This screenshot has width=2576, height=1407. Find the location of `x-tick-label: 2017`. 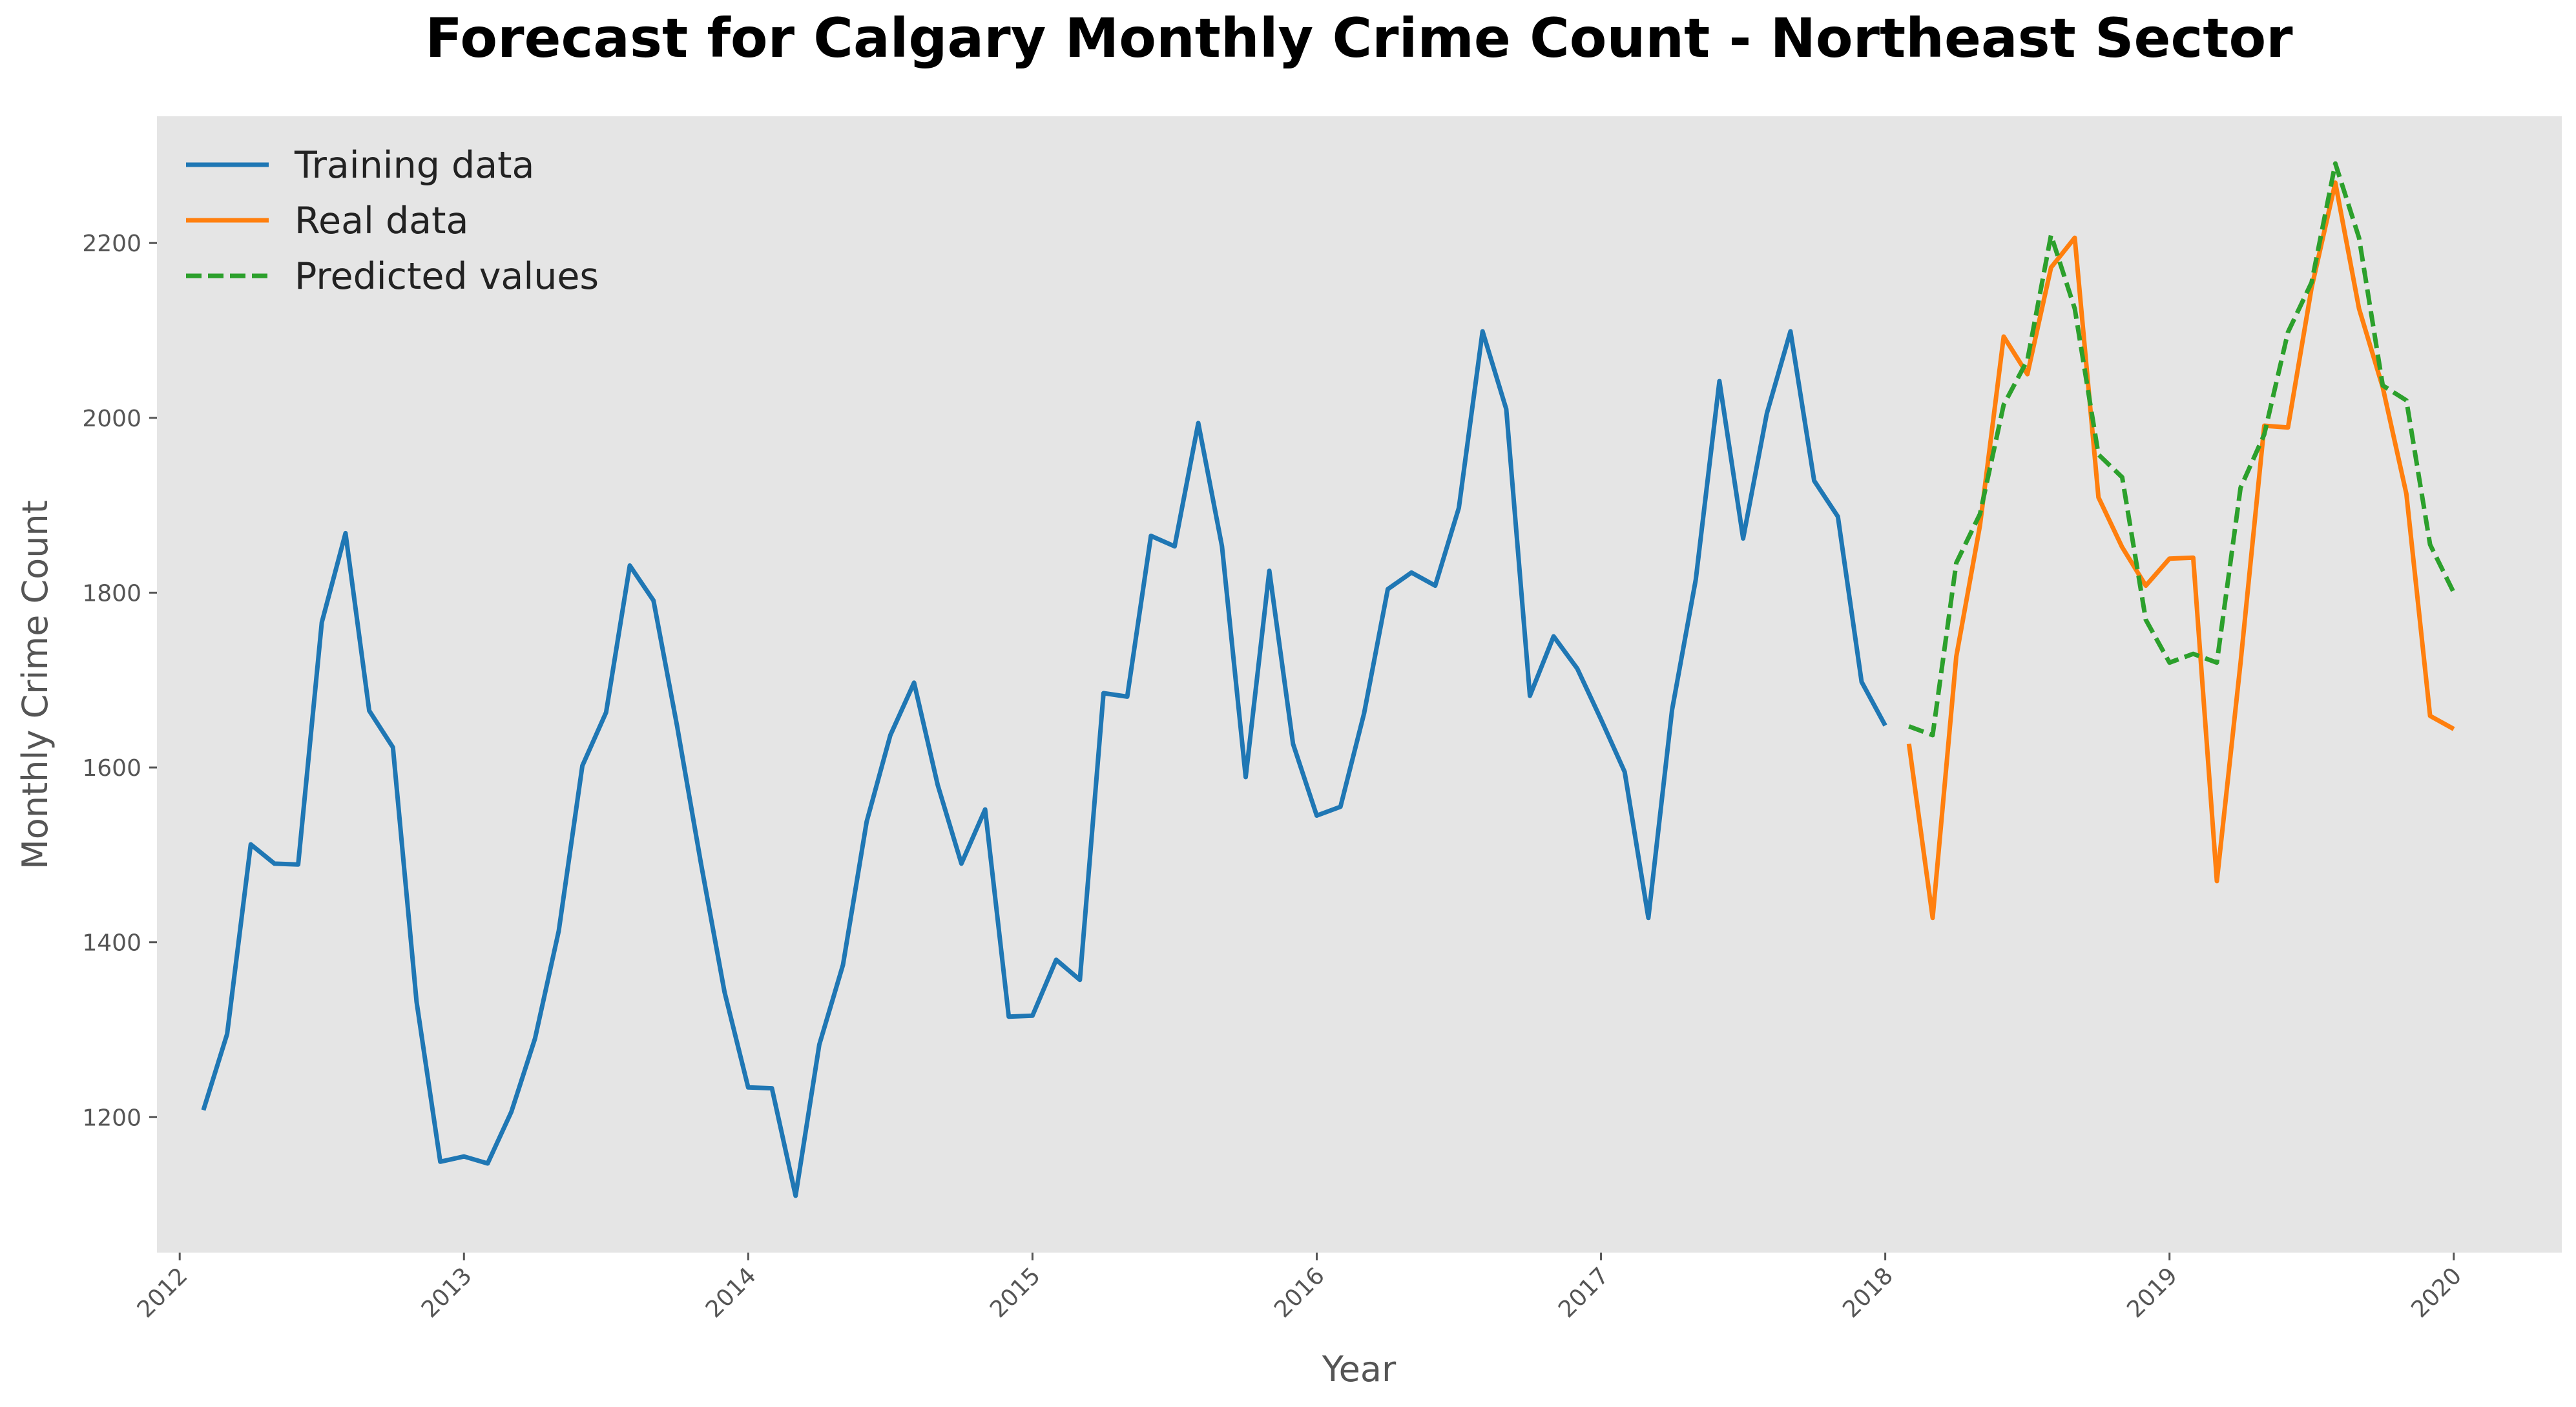

x-tick-label: 2017 is located at coordinates (1583, 1292).